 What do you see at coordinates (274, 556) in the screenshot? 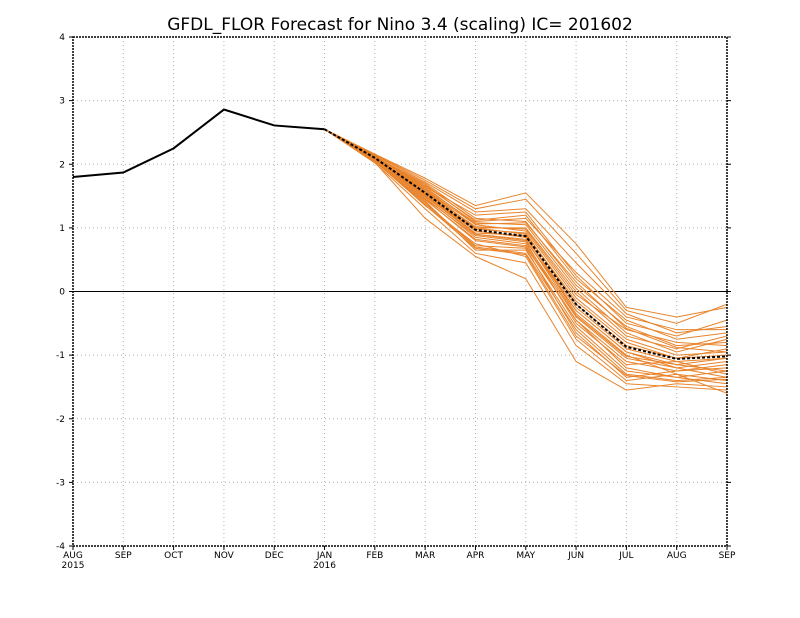
I see `x-tick-label: DEC` at bounding box center [274, 556].